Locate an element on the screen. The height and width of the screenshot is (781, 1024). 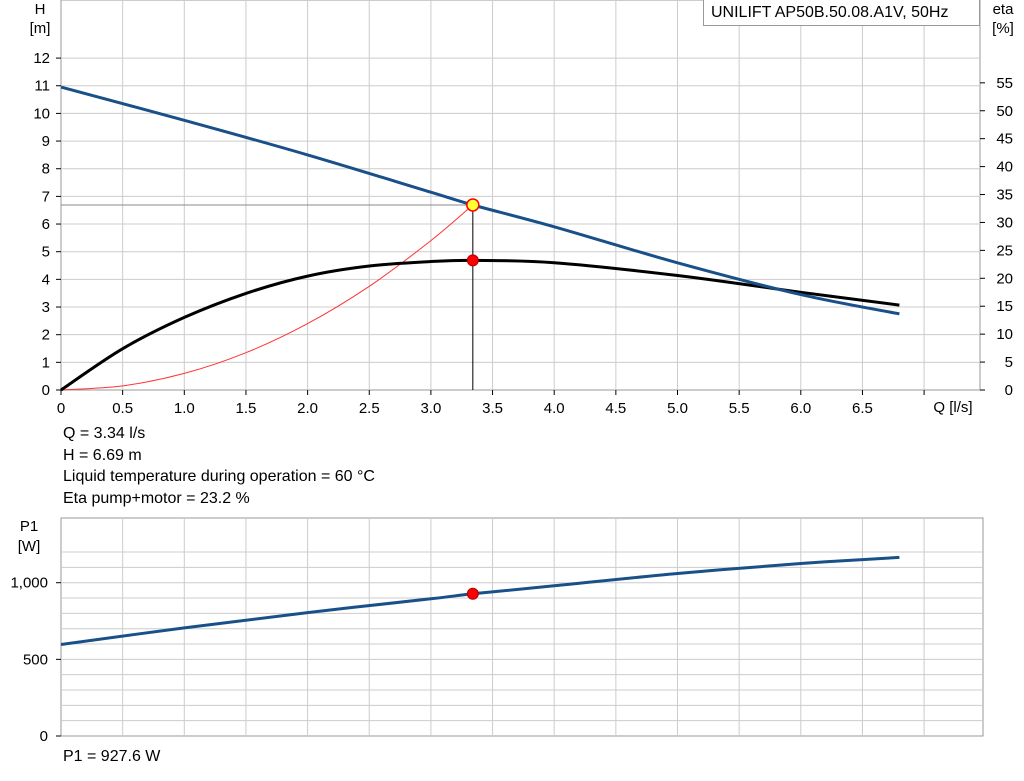
y-tick-label: 8 is located at coordinates (46, 169).